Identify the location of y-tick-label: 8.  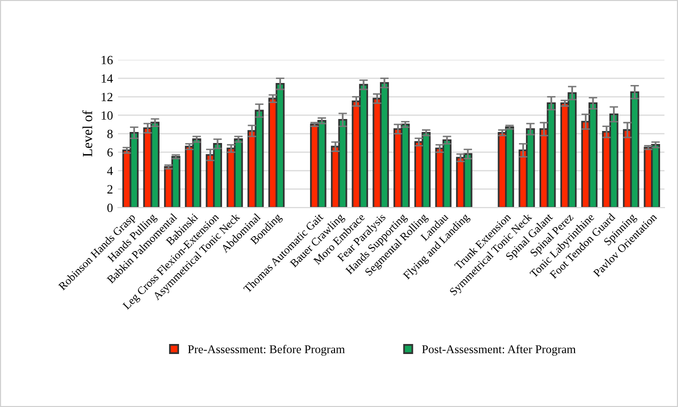
(110, 134).